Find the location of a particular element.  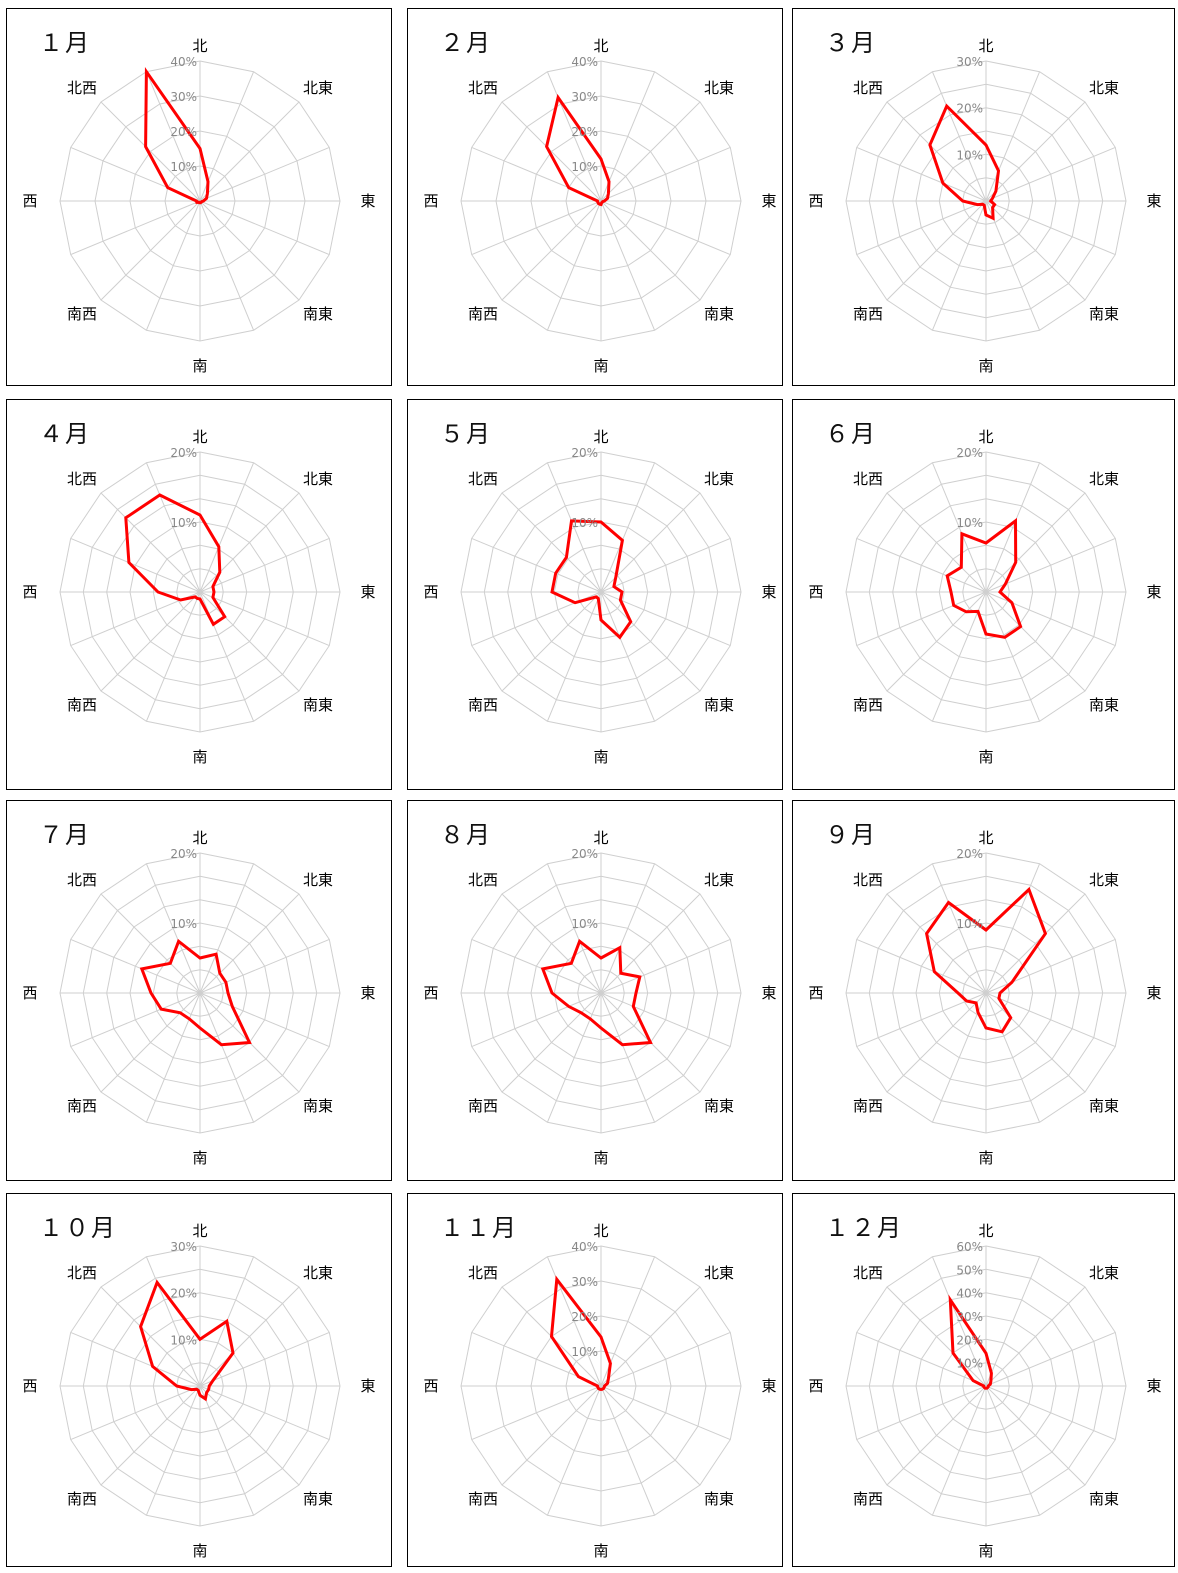

series-line is located at coordinates (580, 1333).